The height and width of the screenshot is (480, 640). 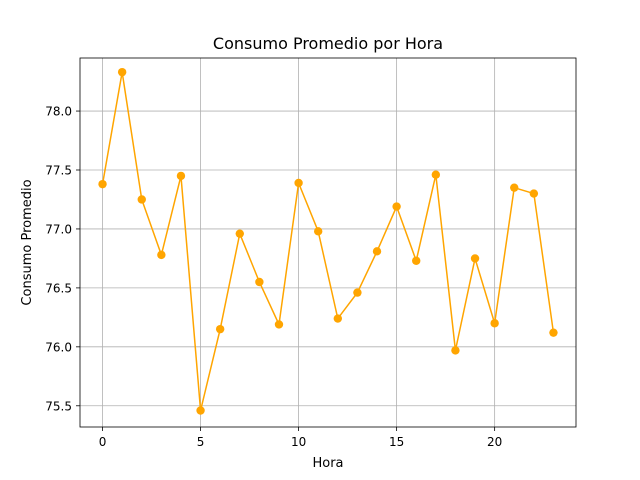 What do you see at coordinates (328, 43) in the screenshot?
I see `chart-title: Consumo Promedio por Hora` at bounding box center [328, 43].